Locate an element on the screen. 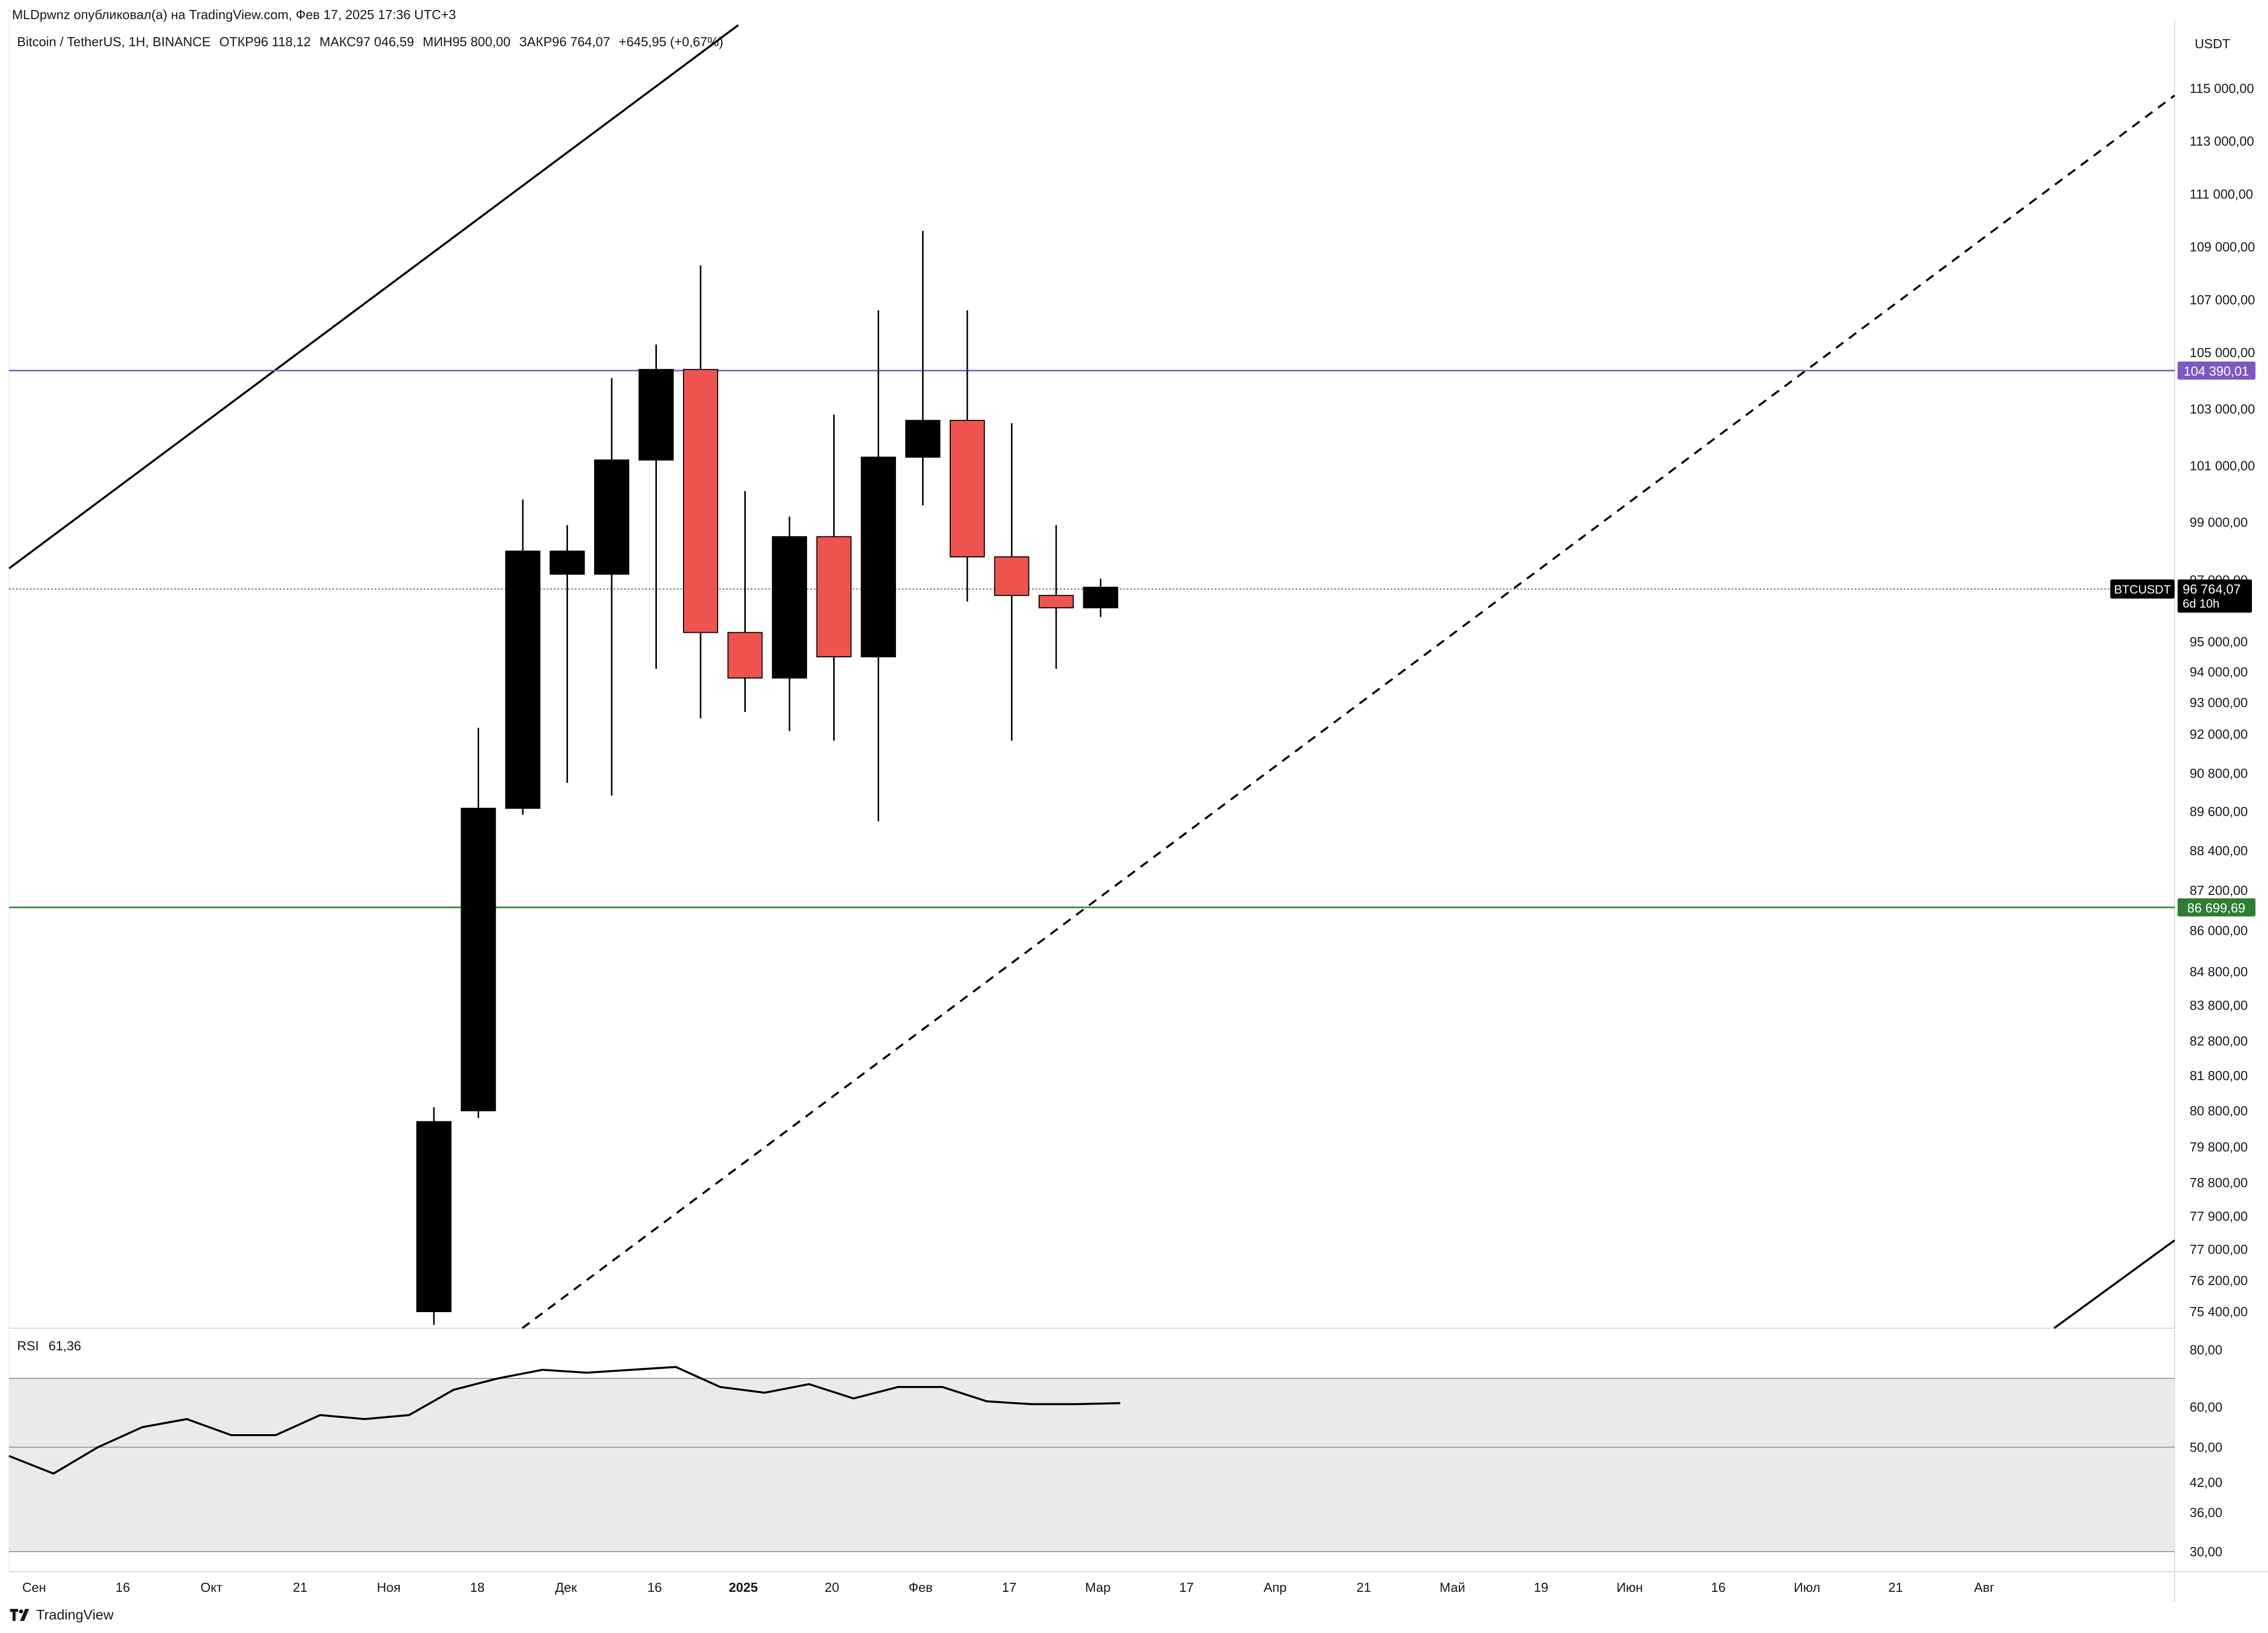 This screenshot has width=2268, height=1633. rsi-tick-label: 60,00 is located at coordinates (2206, 1407).